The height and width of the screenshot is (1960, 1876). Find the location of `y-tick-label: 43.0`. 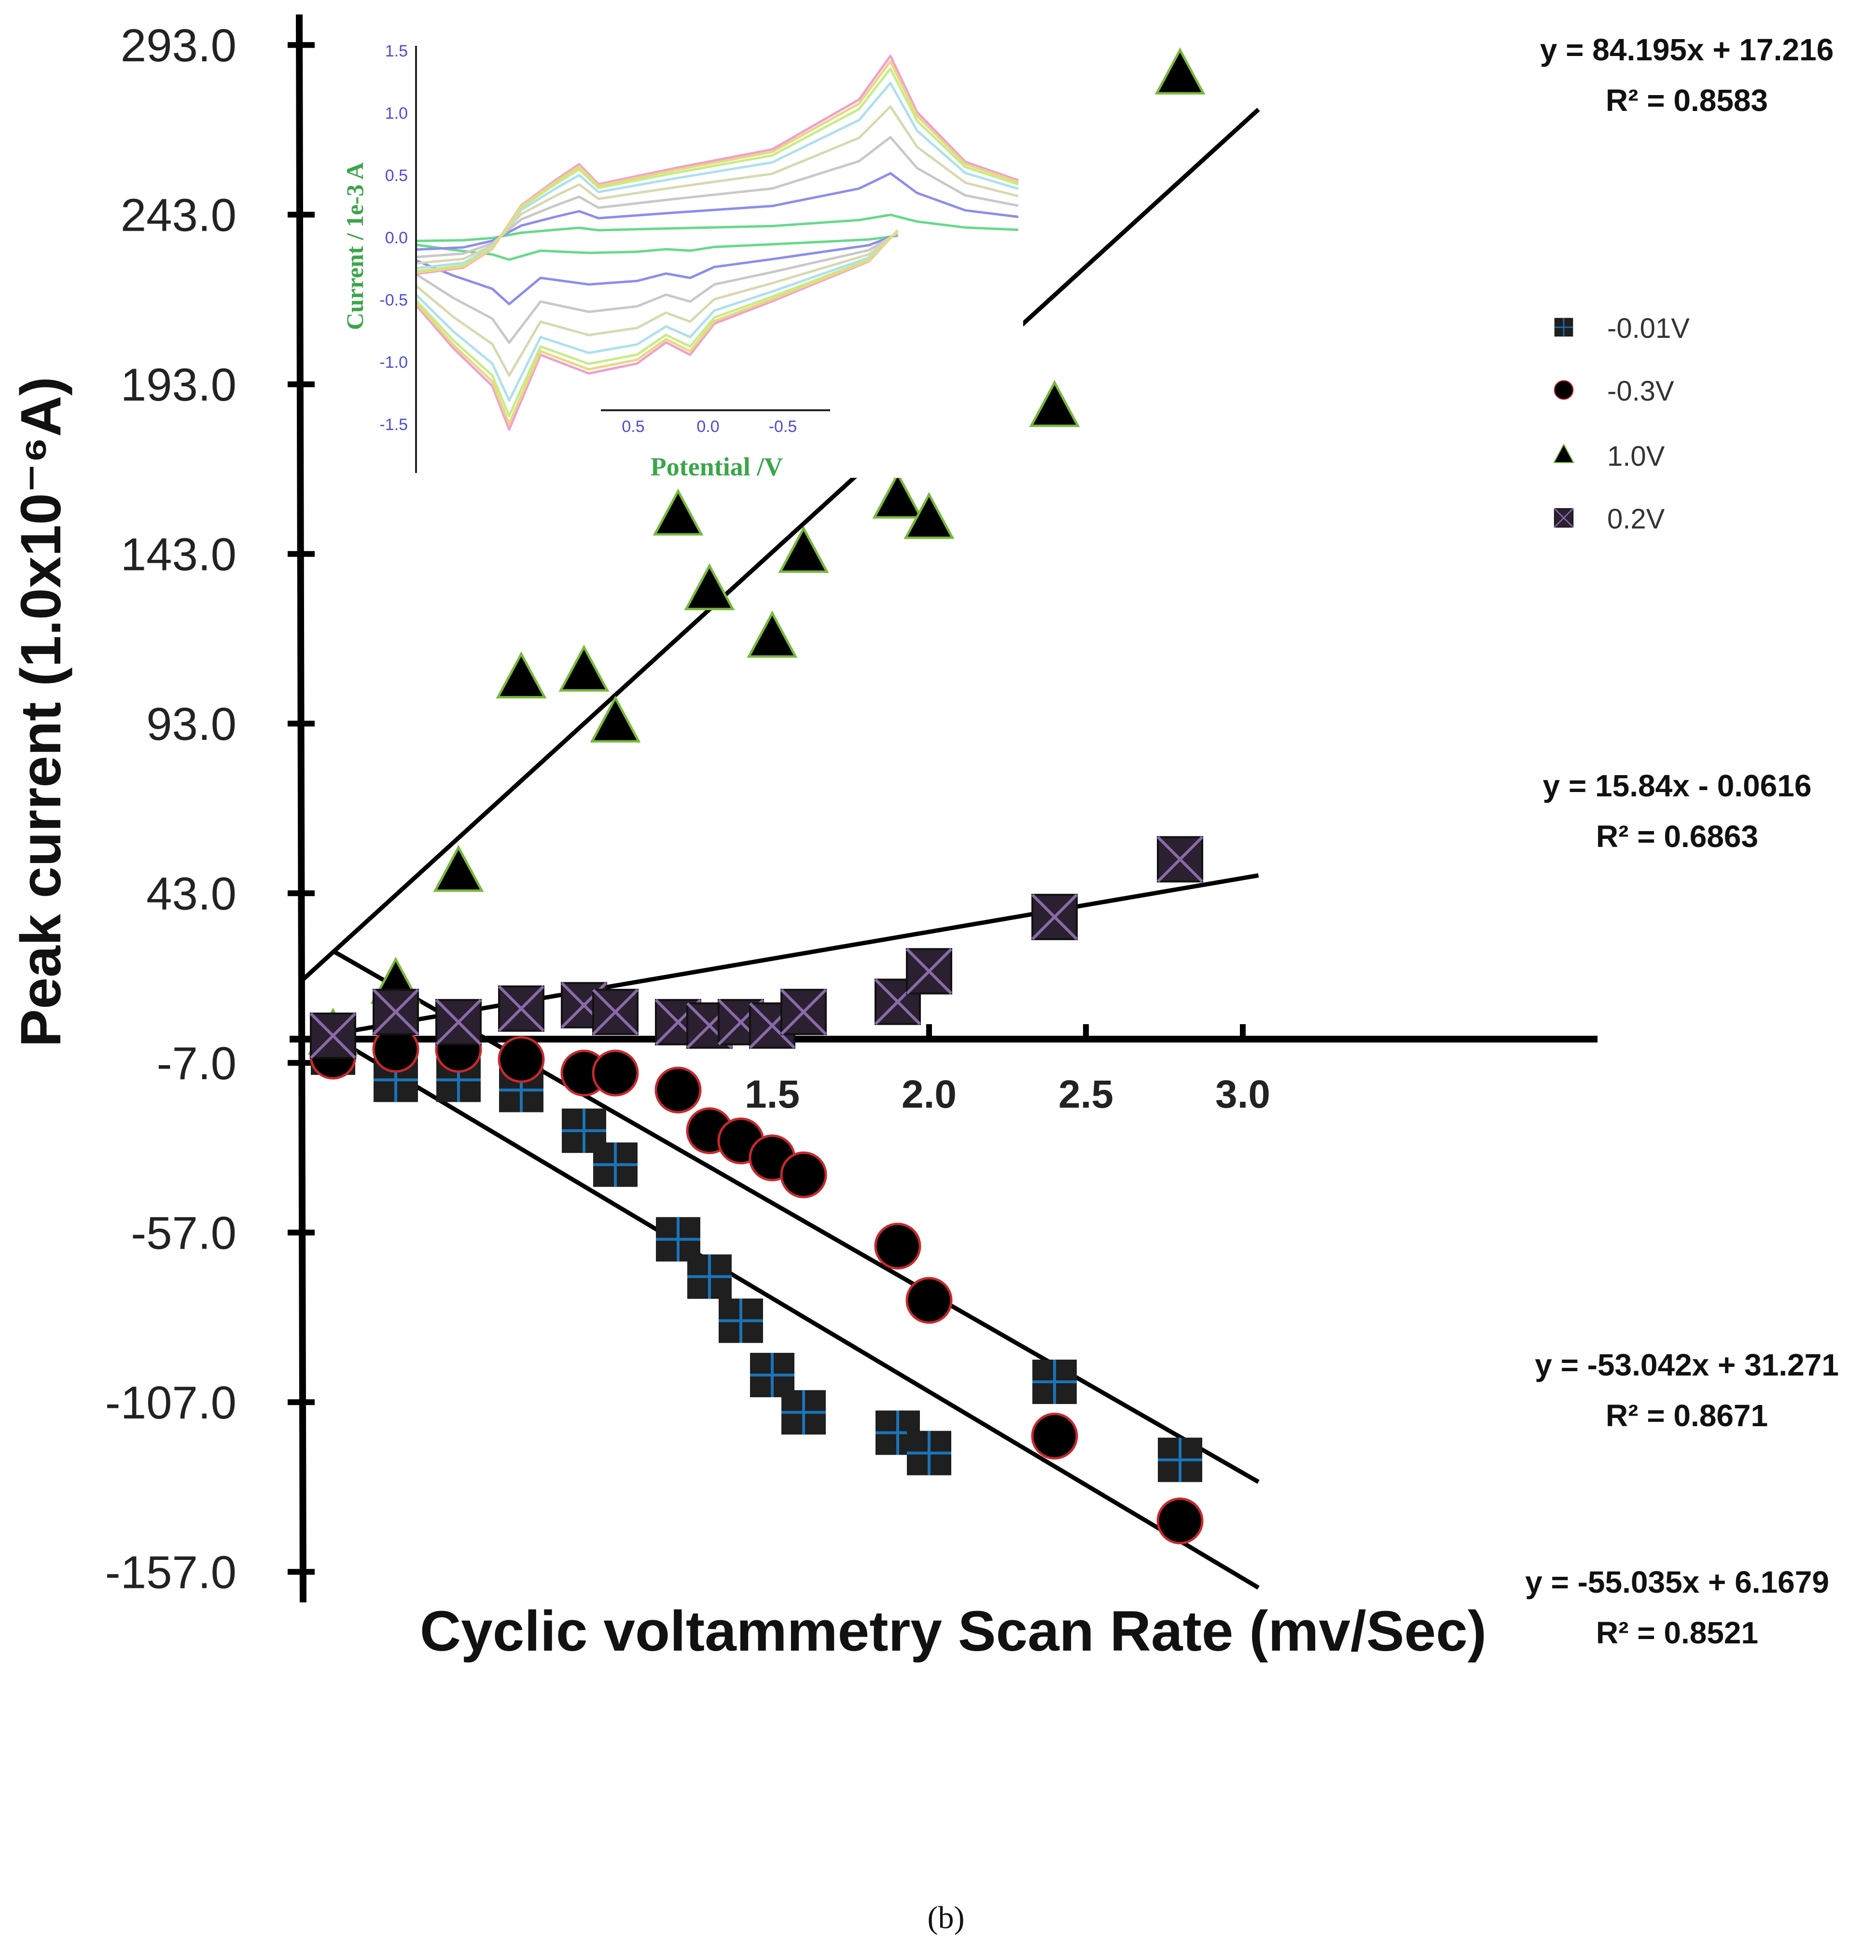

y-tick-label: 43.0 is located at coordinates (191, 894).